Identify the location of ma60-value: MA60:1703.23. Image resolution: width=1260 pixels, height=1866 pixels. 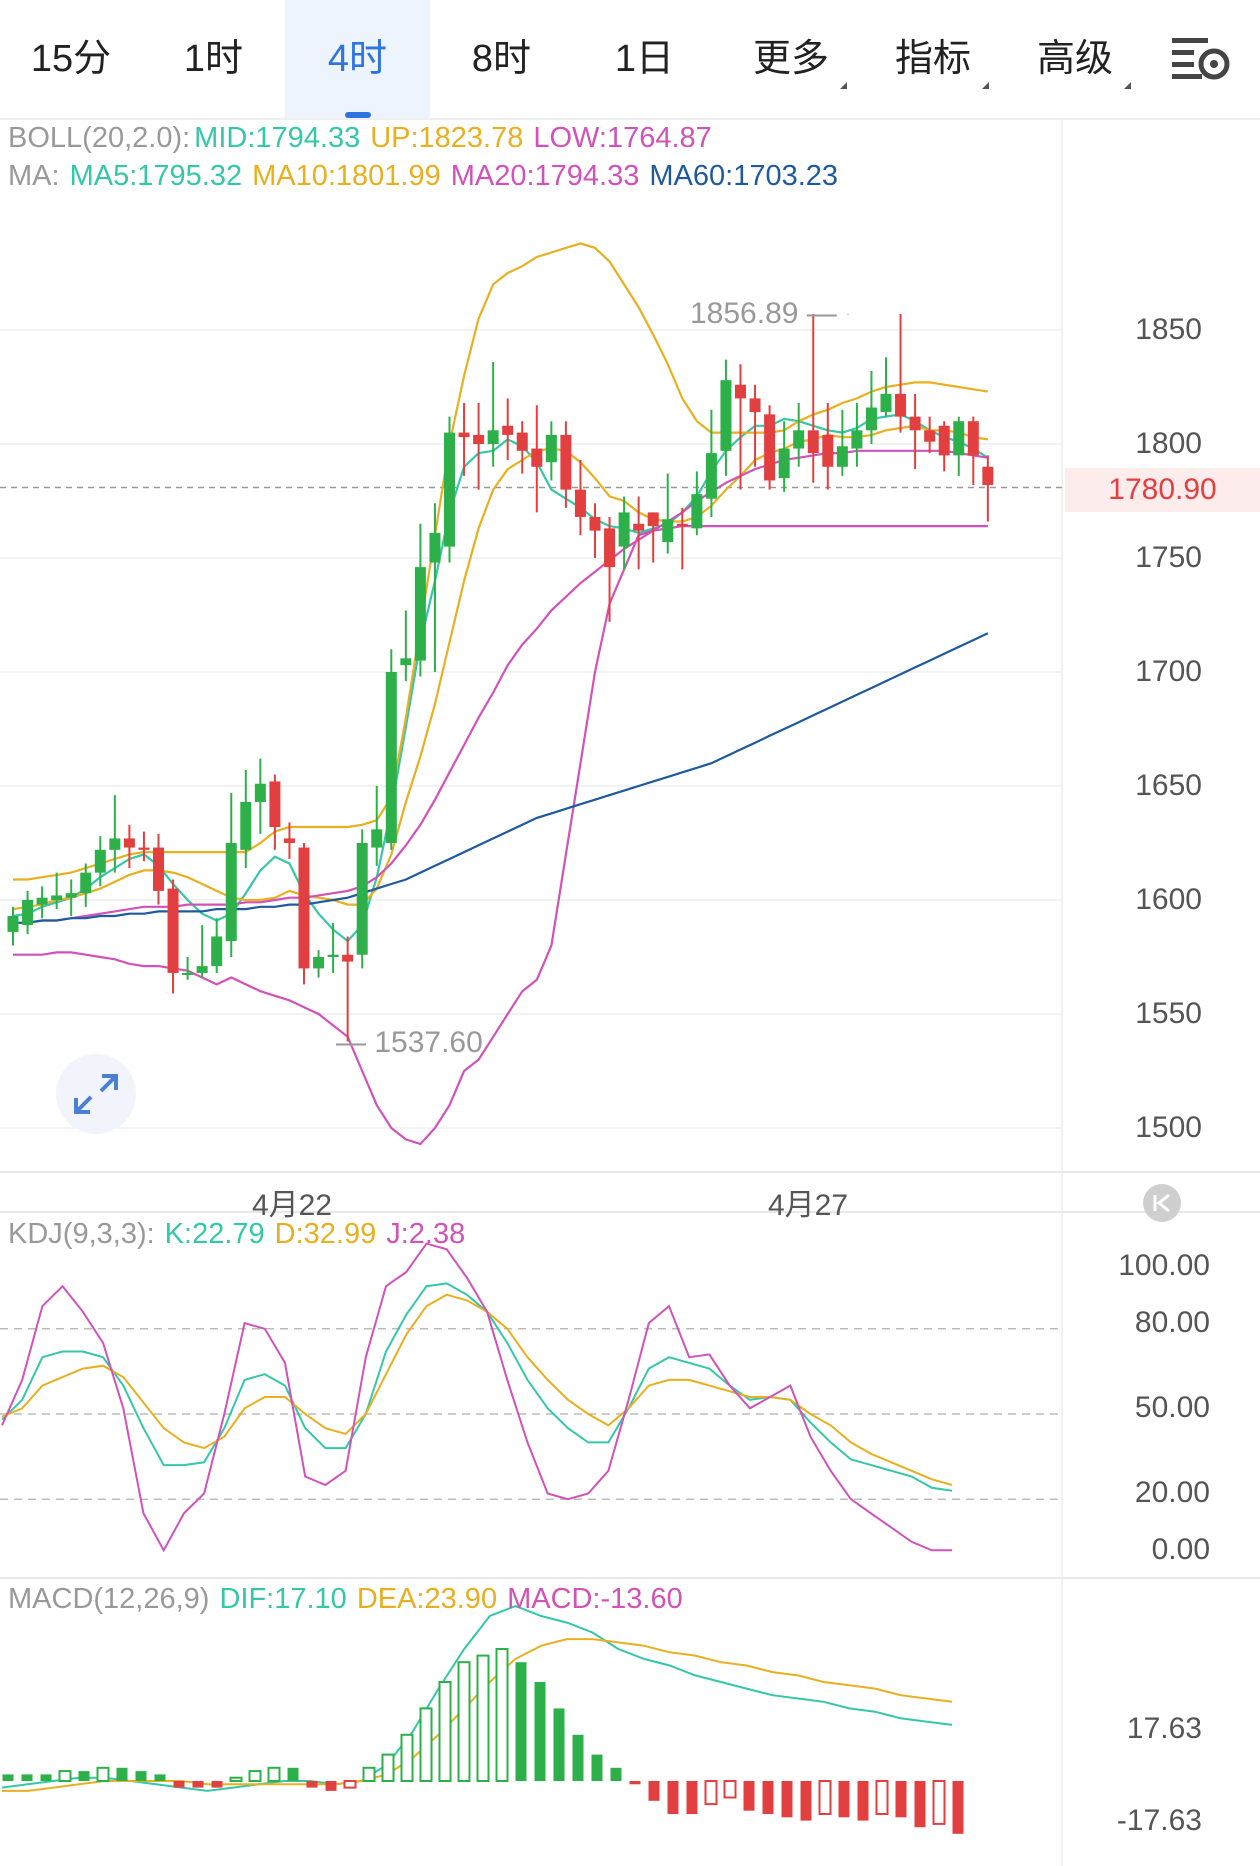
(744, 176).